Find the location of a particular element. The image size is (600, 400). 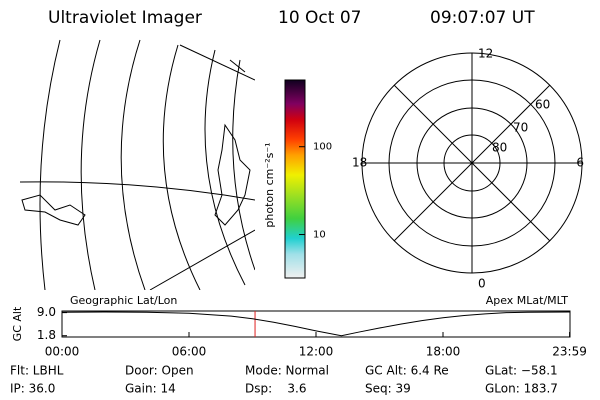

right-label: Apex MLat/MLT is located at coordinates (527, 300).